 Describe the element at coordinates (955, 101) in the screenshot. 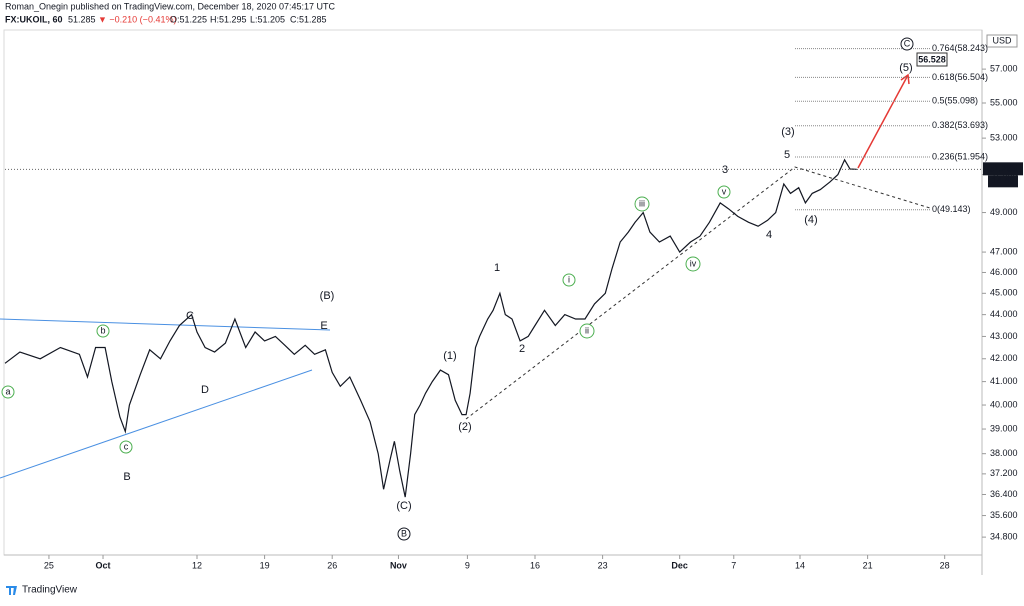

I see `fib-label: 0.5(55.098)` at that location.